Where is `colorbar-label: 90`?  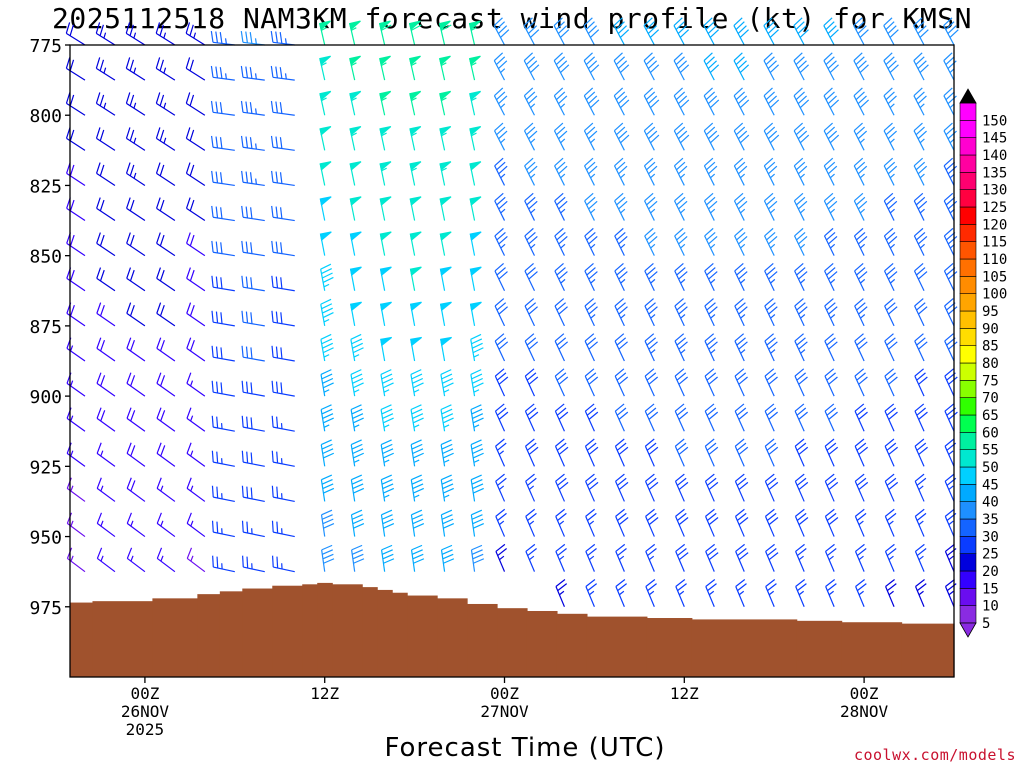 colorbar-label: 90 is located at coordinates (990, 329).